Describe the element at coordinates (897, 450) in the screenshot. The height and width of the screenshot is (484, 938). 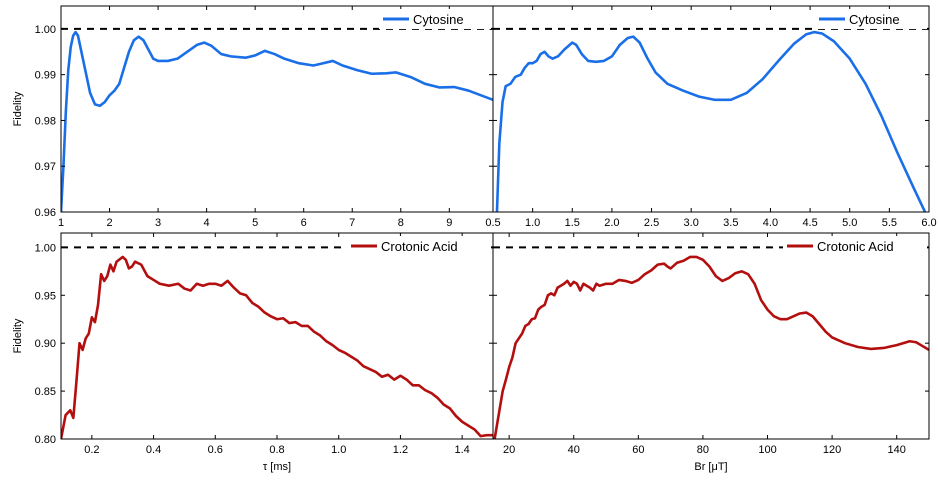
I see `x-tick-label: 140` at that location.